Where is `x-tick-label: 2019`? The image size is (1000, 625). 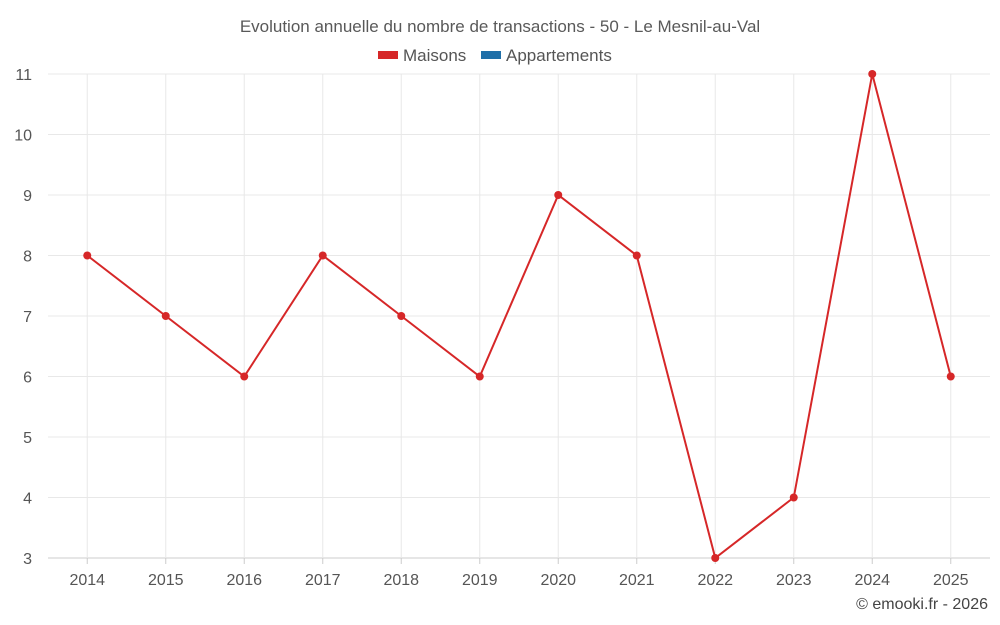
x-tick-label: 2019 is located at coordinates (480, 580).